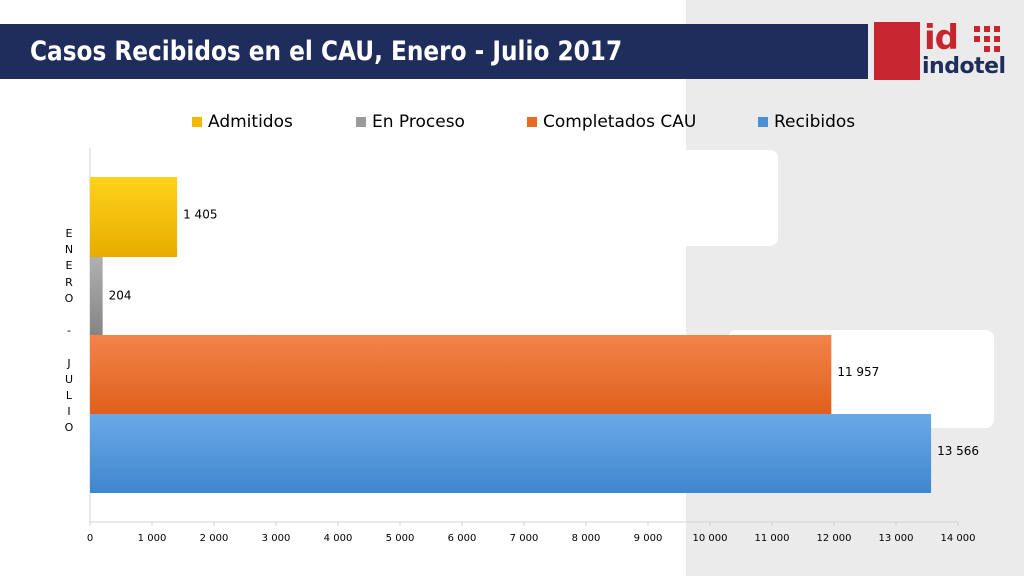 The height and width of the screenshot is (576, 1024). Describe the element at coordinates (524, 538) in the screenshot. I see `x-tick-label: 7 000` at that location.